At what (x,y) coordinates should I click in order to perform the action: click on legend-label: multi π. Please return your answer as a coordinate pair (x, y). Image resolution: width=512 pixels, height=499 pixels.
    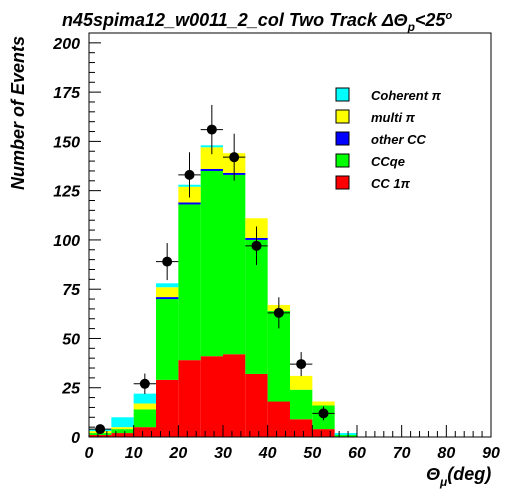
    Looking at the image, I should click on (393, 117).